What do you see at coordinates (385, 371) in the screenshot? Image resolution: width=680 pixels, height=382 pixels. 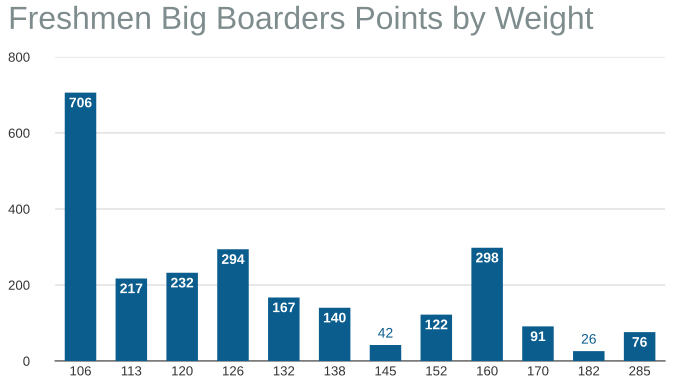 I see `x-tick-label: 145` at bounding box center [385, 371].